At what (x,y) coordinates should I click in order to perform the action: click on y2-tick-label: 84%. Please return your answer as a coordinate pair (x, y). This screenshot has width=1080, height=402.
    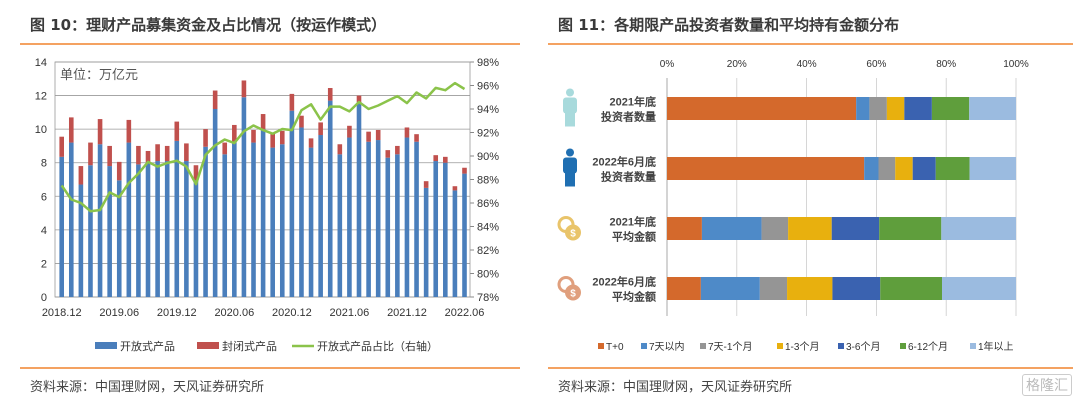
    Looking at the image, I should click on (488, 228).